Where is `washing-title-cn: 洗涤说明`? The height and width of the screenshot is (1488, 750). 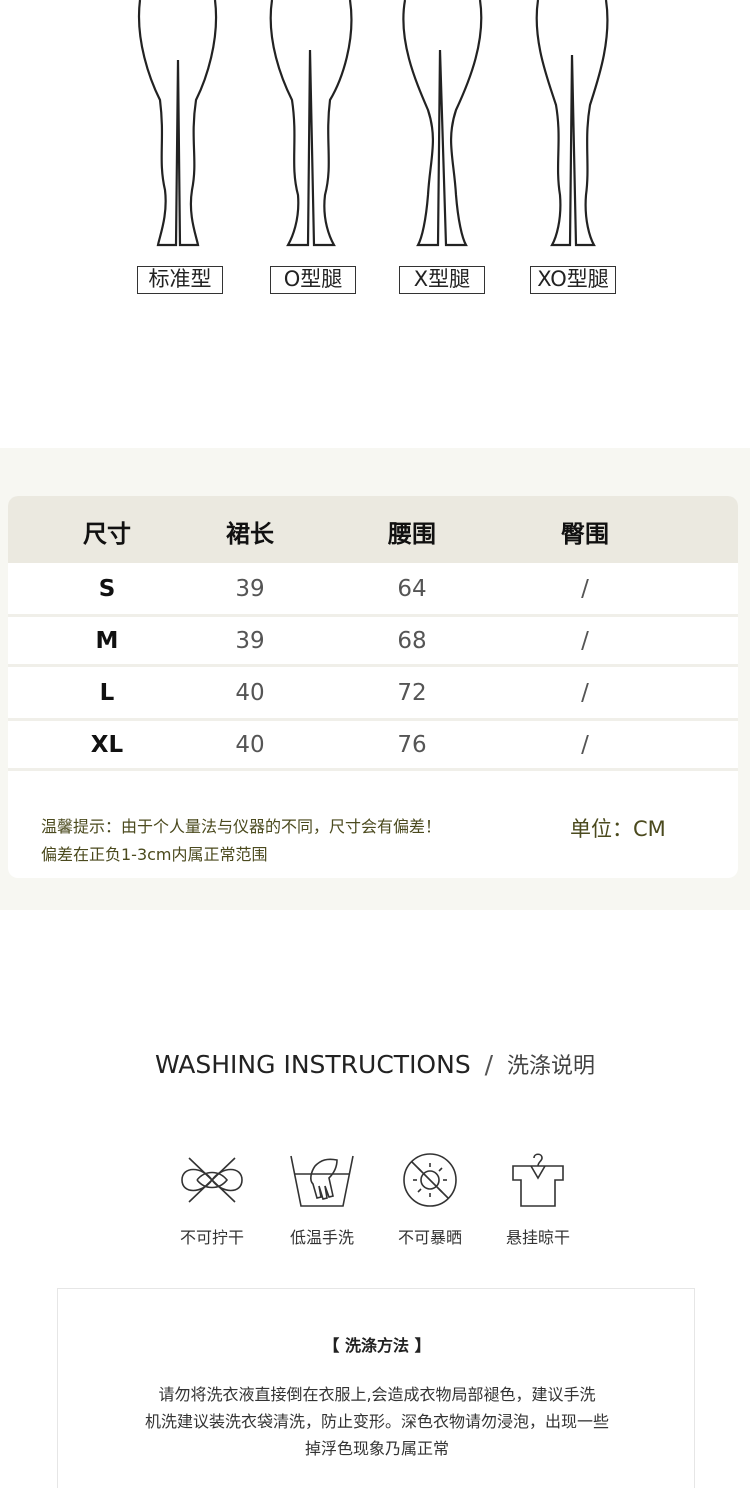
washing-title-cn: 洗涤说明 is located at coordinates (551, 1066).